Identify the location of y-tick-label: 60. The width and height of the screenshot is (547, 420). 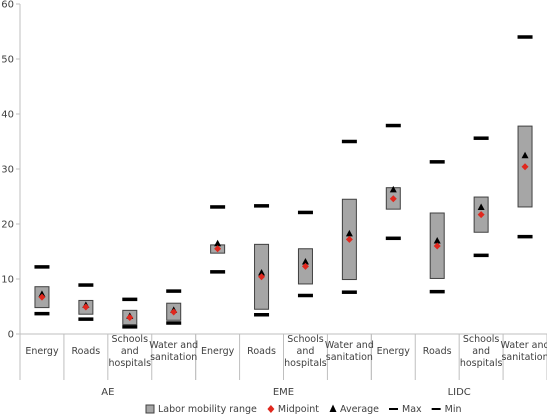
(7, 5).